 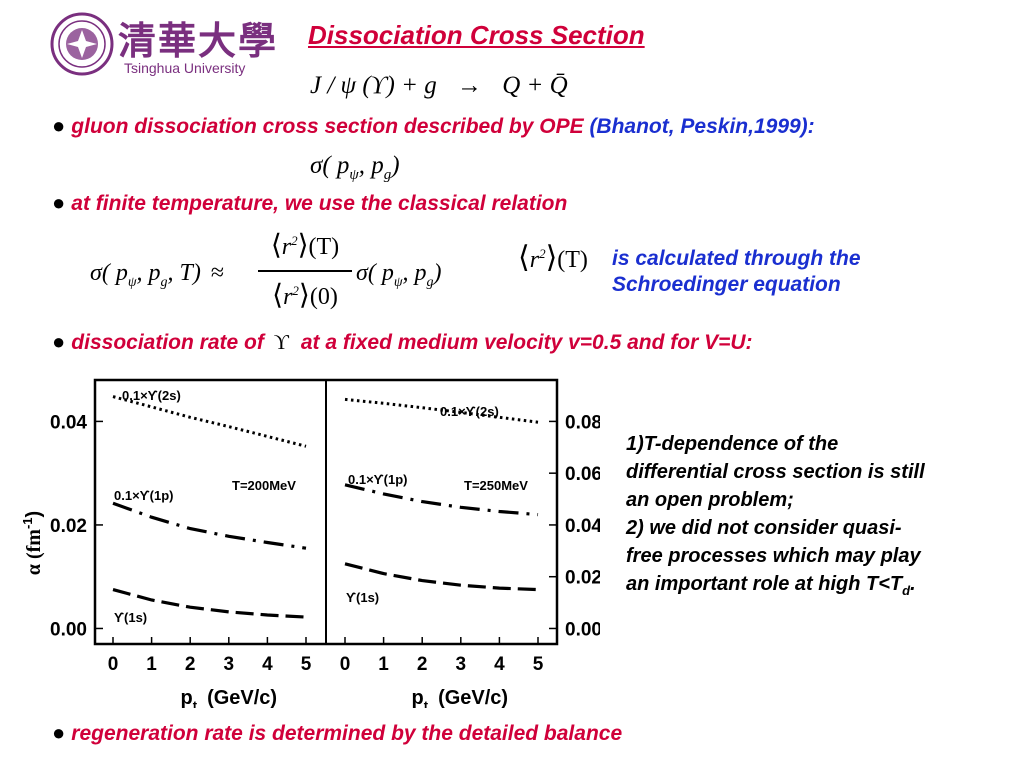 I want to click on note-line-6-text: an important role at high T<T, so click(x=764, y=584).